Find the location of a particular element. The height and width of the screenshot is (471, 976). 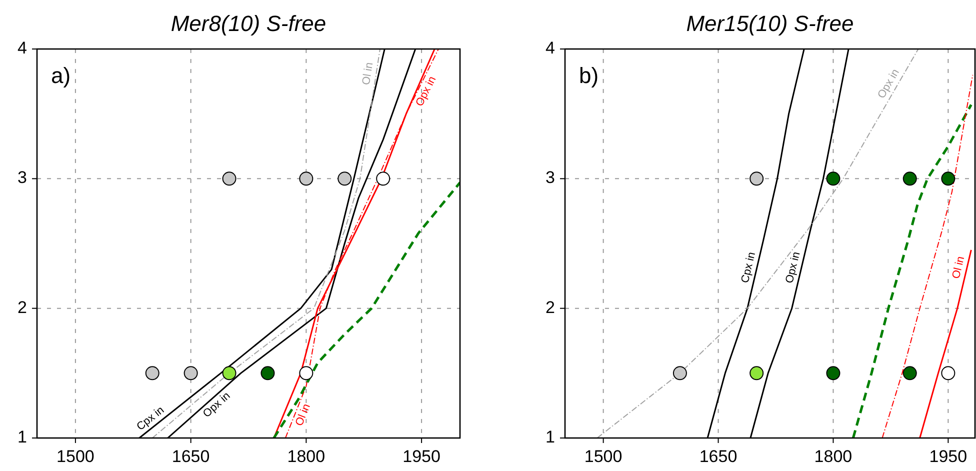

annotation: b) is located at coordinates (589, 75).